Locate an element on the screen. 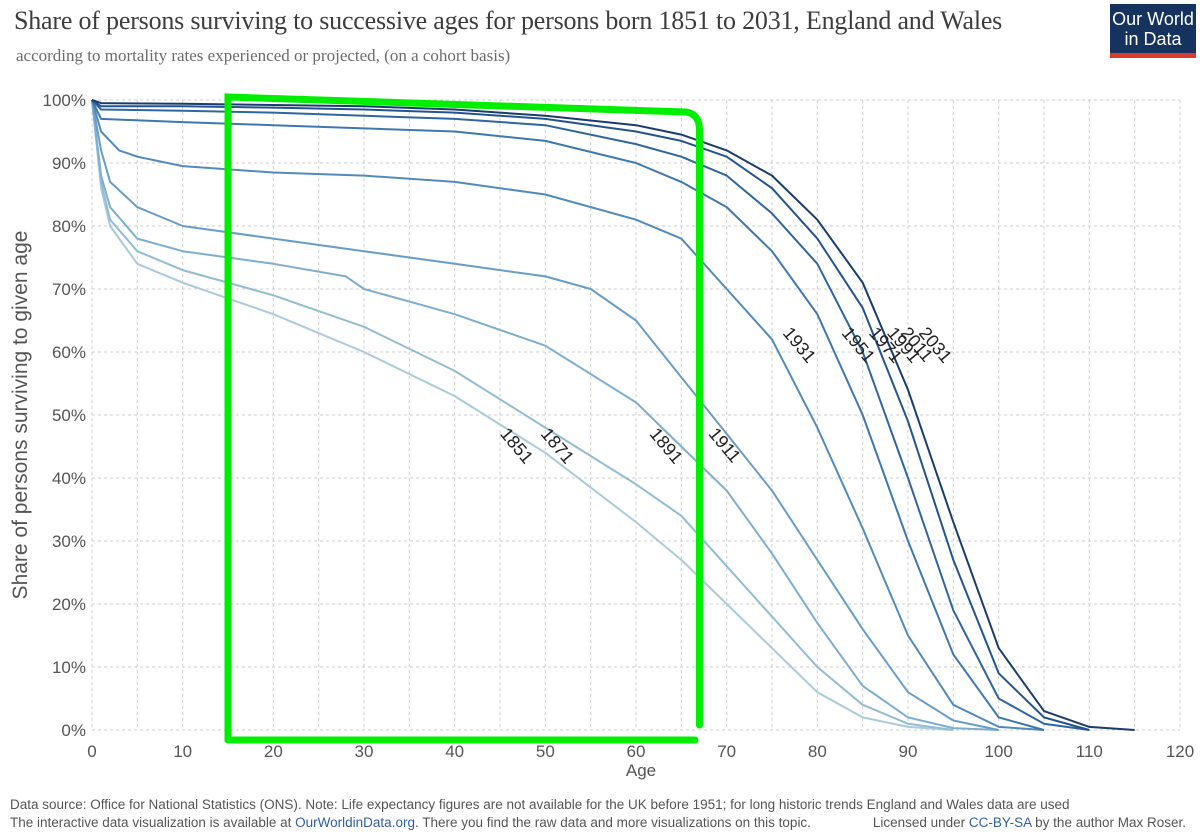 This screenshot has width=1200, height=840. y-tick-label: 30% is located at coordinates (69, 541).